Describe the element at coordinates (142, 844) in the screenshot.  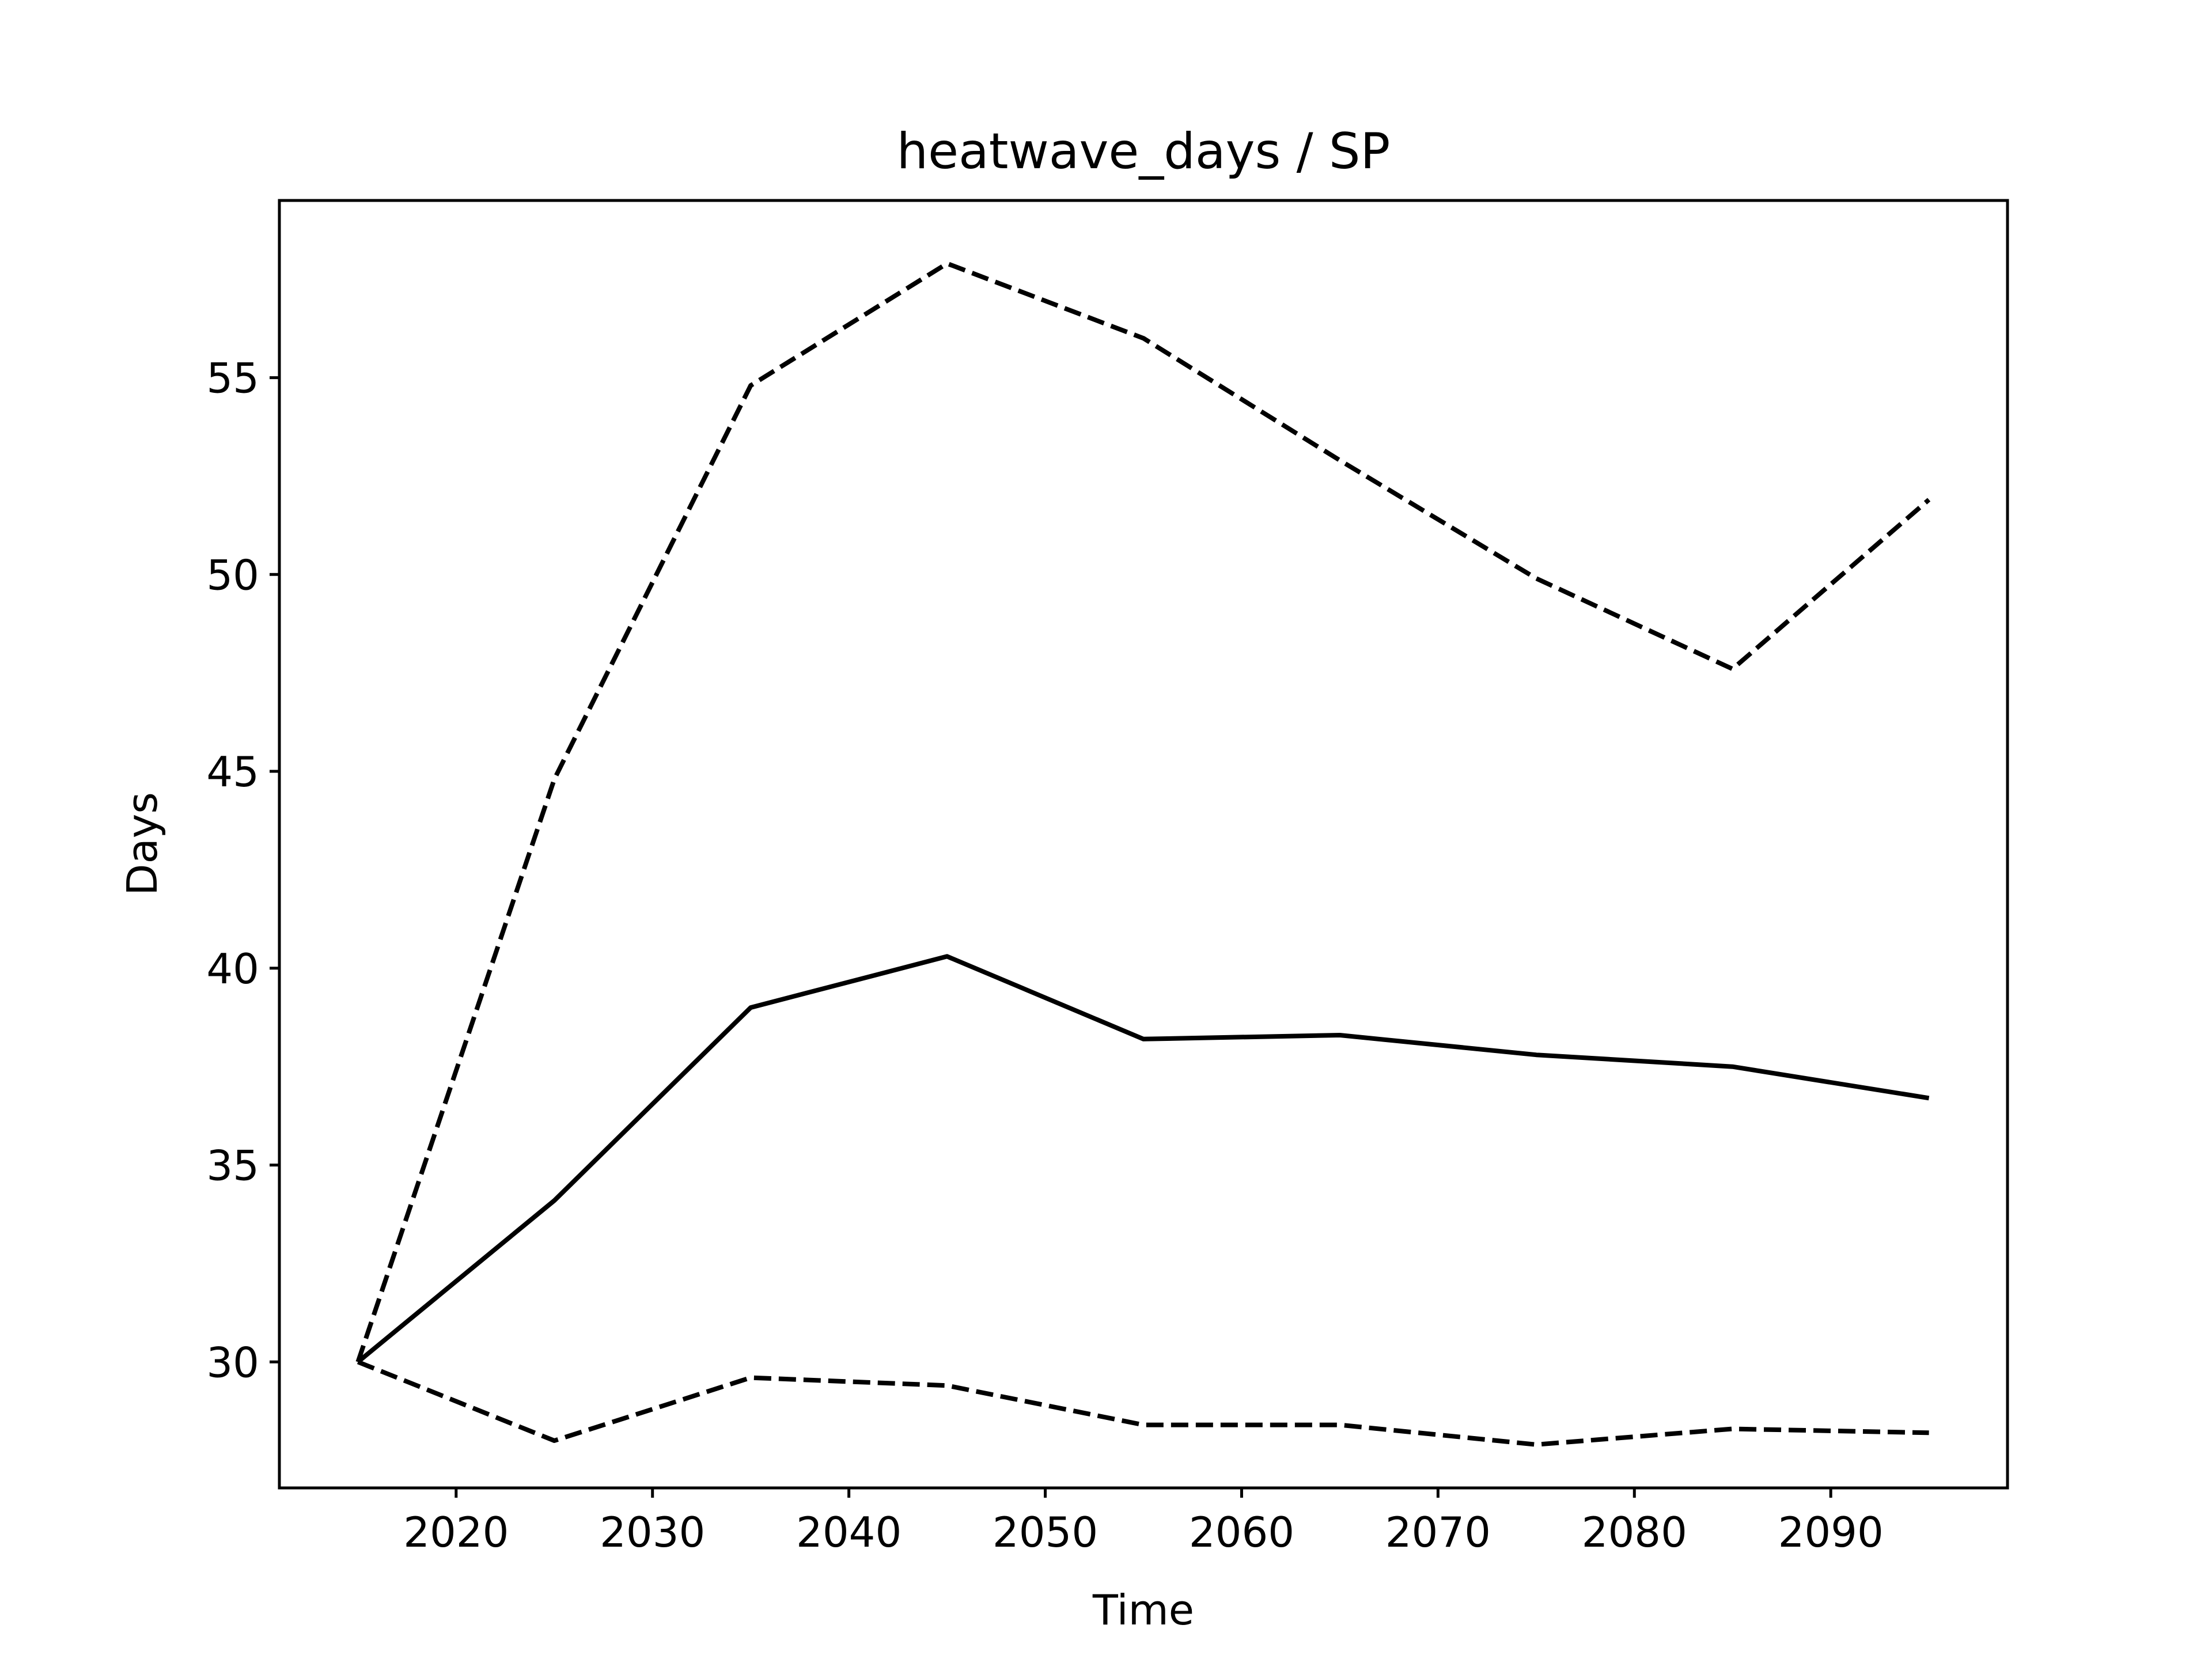
I see `y-axis-label: Days` at that location.